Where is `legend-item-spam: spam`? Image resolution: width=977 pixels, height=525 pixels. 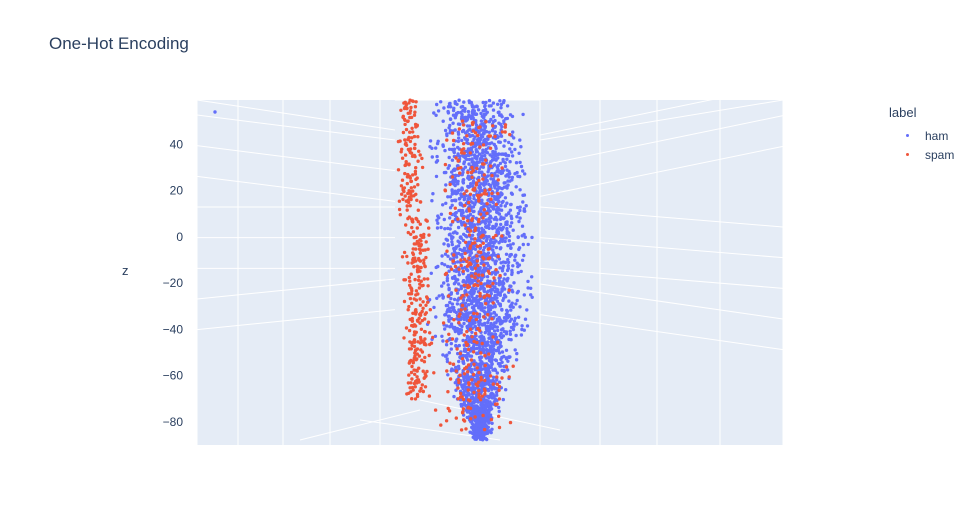
legend-item-spam: spam is located at coordinates (921, 154).